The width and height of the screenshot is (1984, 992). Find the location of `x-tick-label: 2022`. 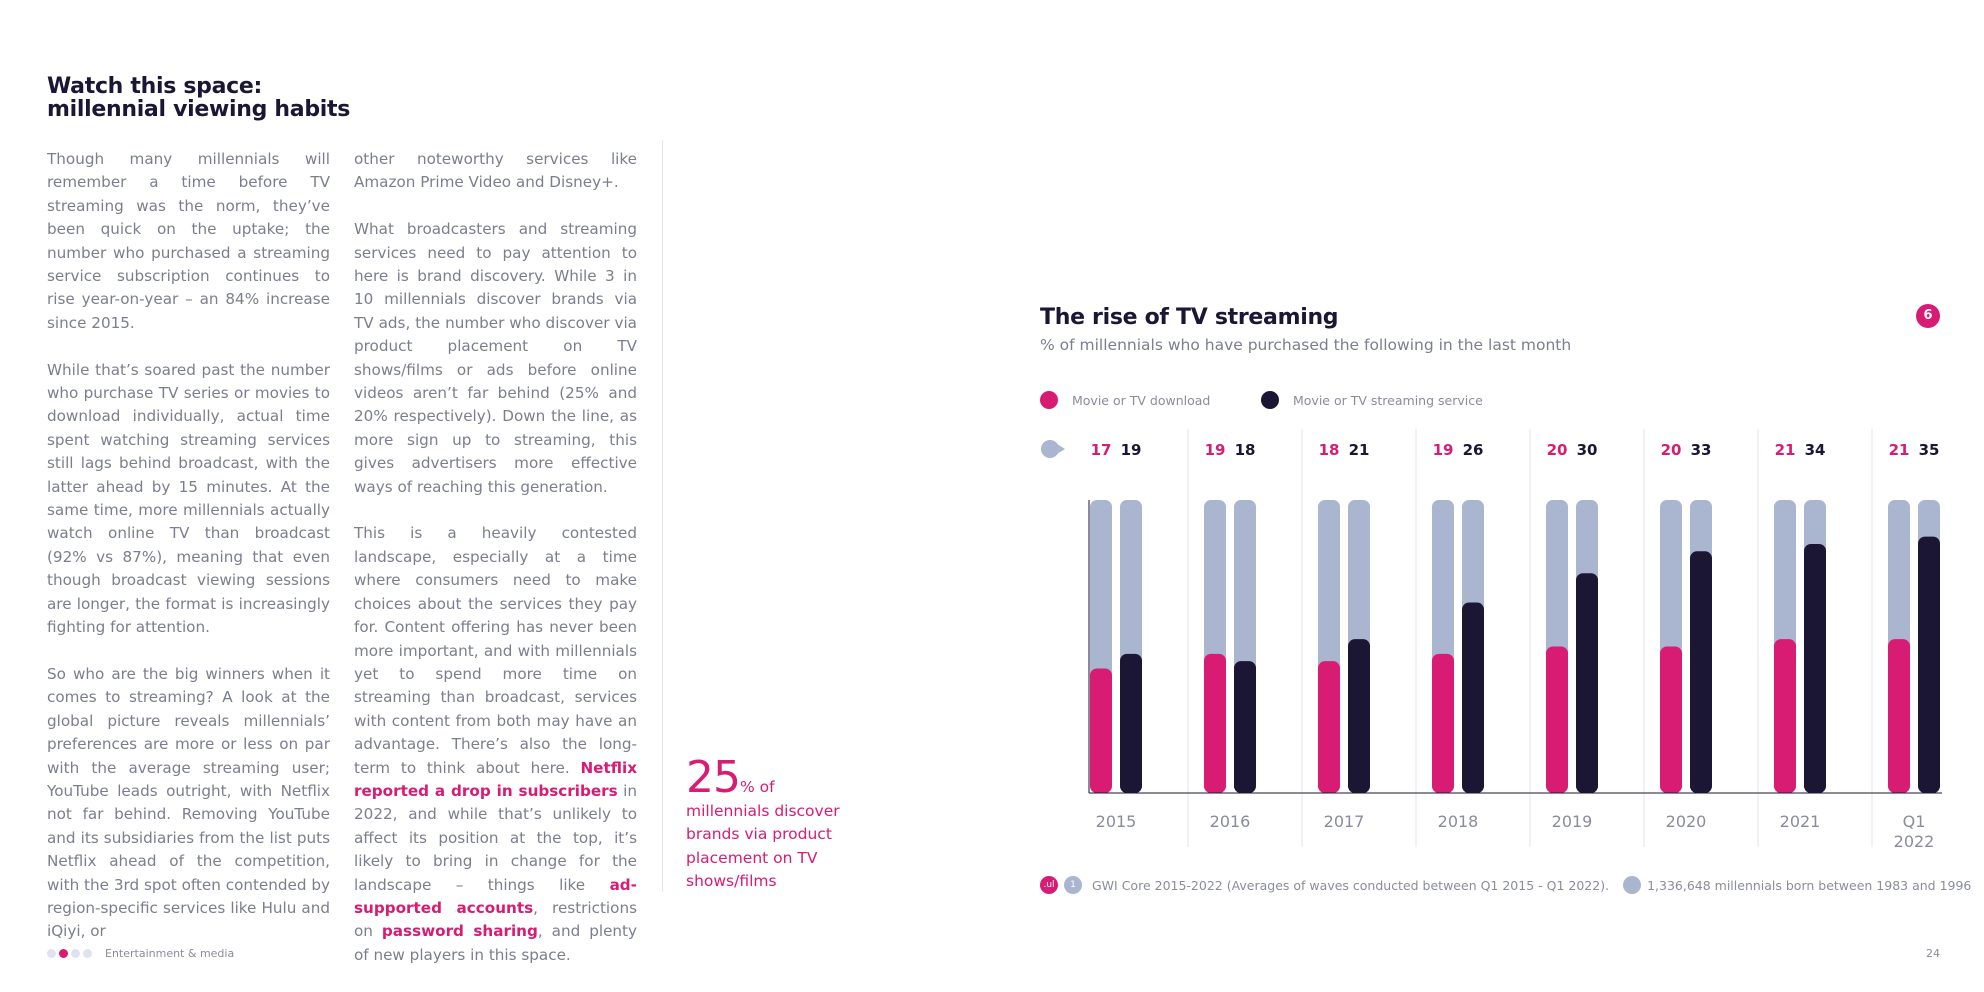

x-tick-label: 2022 is located at coordinates (1914, 841).